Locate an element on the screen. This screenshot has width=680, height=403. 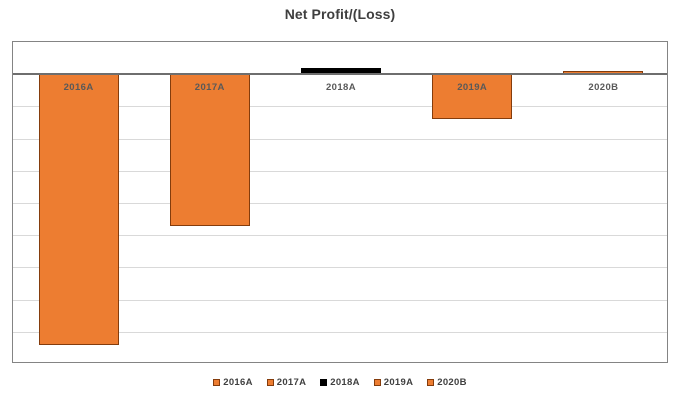
category-label-2018A: 2018A is located at coordinates (340, 88).